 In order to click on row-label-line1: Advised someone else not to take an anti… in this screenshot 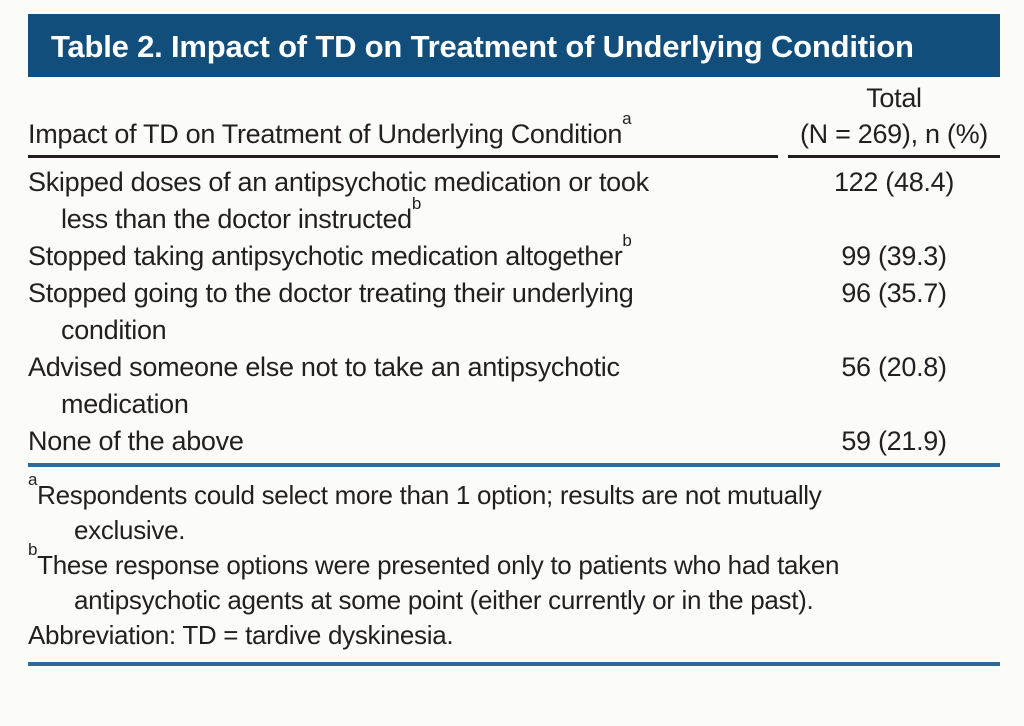, I will do `click(324, 367)`.